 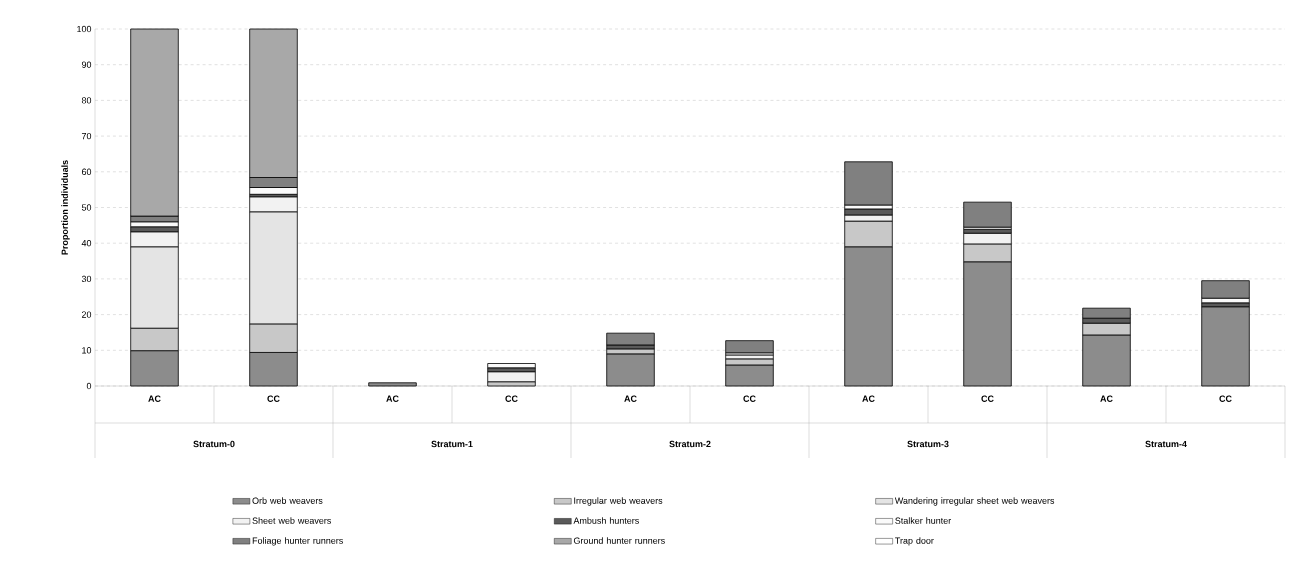 I want to click on text: Stratum-0, so click(x=214, y=444).